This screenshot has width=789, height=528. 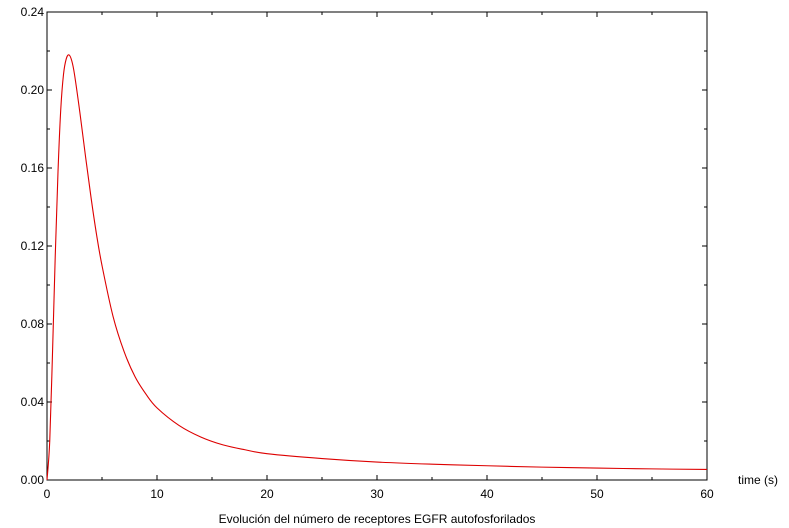 I want to click on x-tick-label: 60, so click(x=707, y=494).